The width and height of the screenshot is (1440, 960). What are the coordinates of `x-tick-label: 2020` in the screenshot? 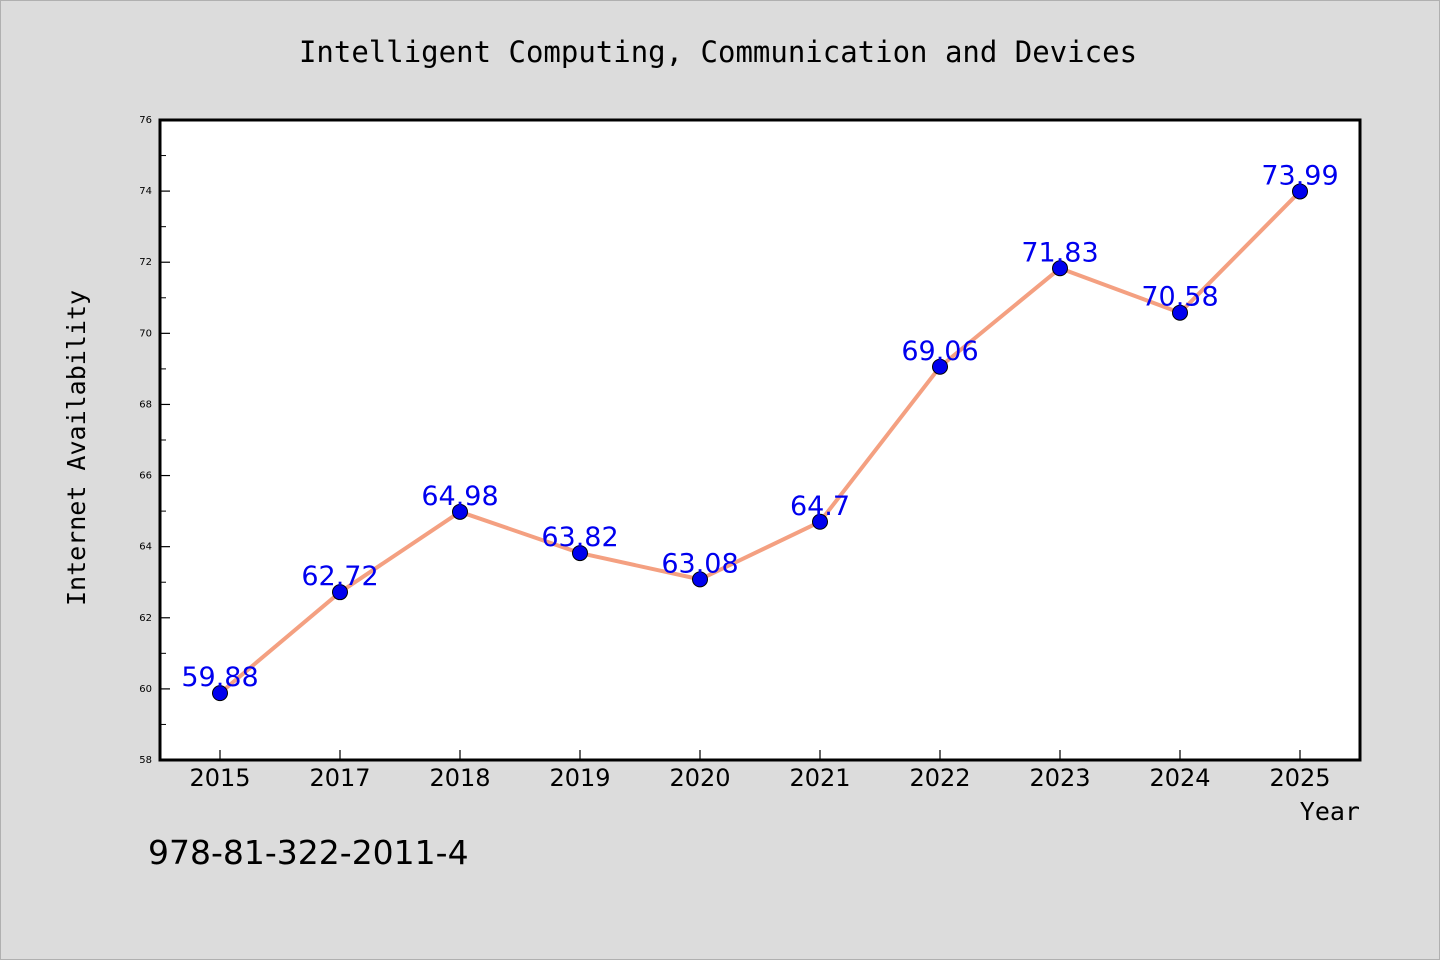 It's located at (699, 778).